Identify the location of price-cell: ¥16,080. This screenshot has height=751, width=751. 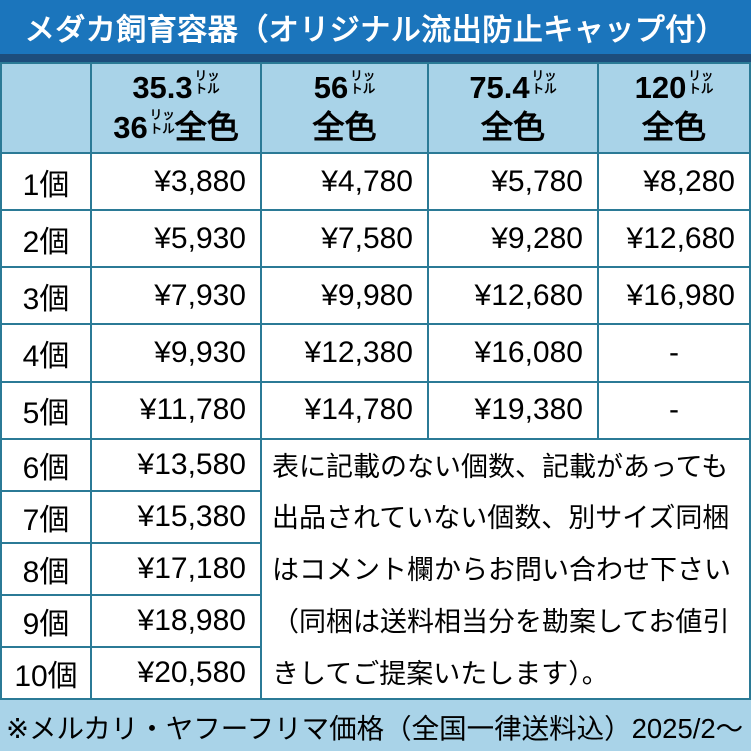
(513, 353).